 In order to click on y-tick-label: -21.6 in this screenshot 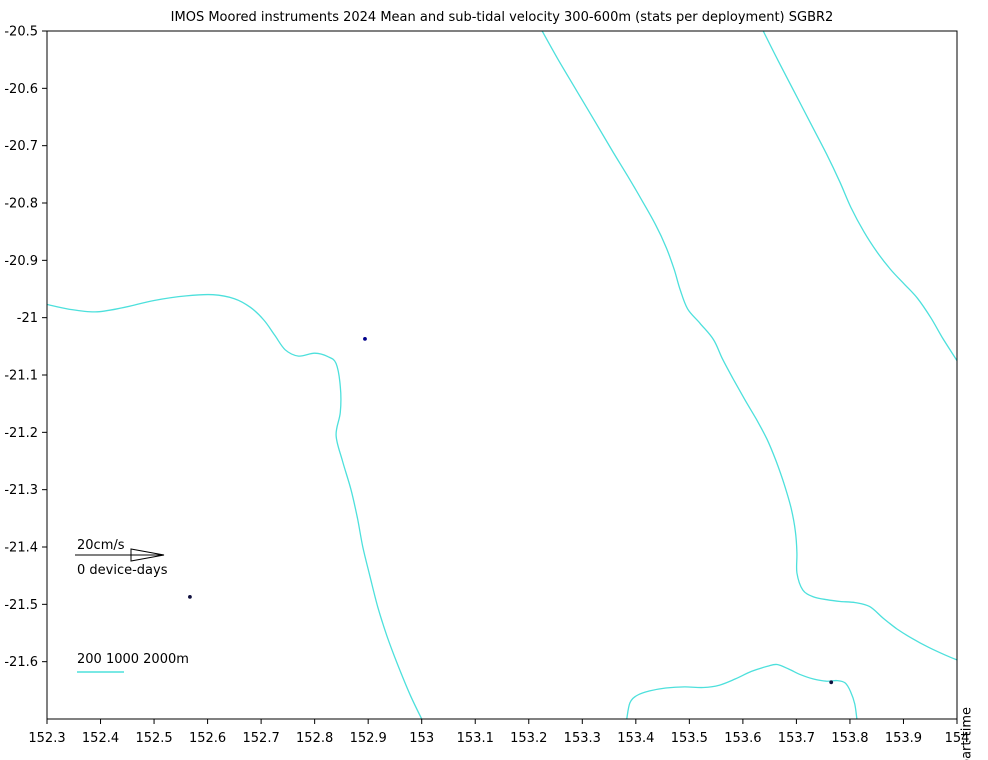, I will do `click(21, 662)`.